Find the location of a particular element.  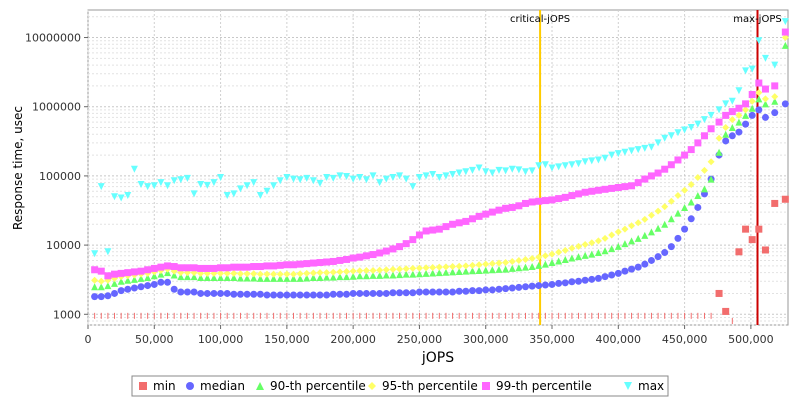

y-tick-label: 1000 is located at coordinates (67, 314).